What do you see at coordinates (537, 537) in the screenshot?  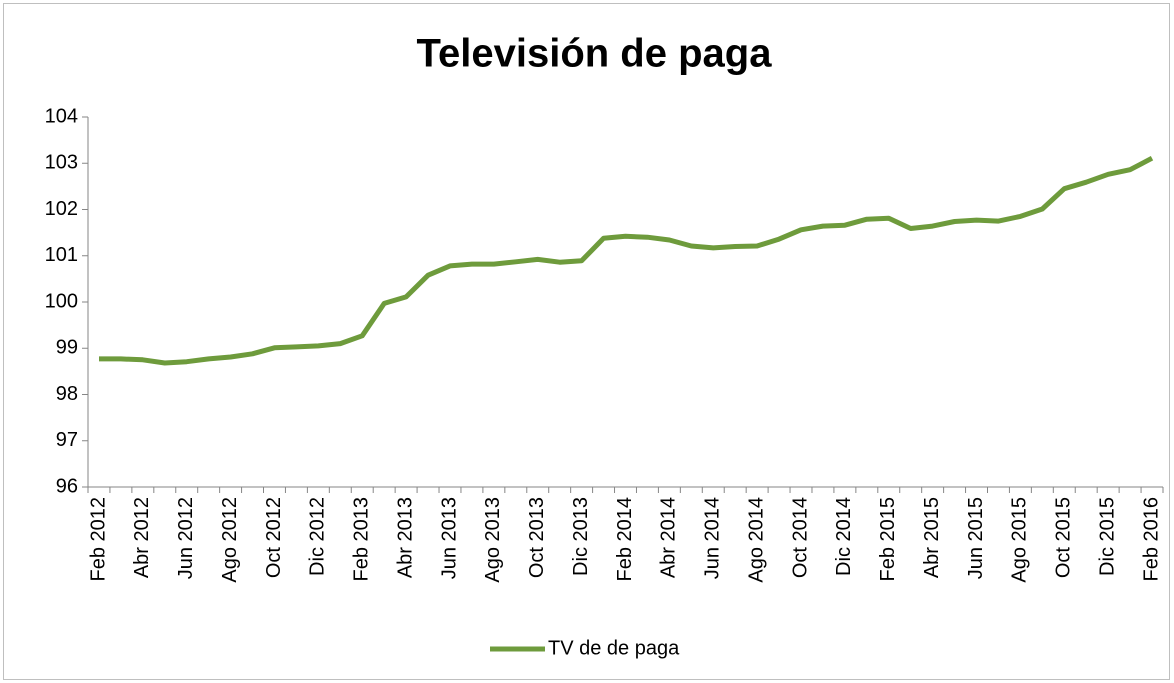 I see `x-tick-label: Oct 2013` at bounding box center [537, 537].